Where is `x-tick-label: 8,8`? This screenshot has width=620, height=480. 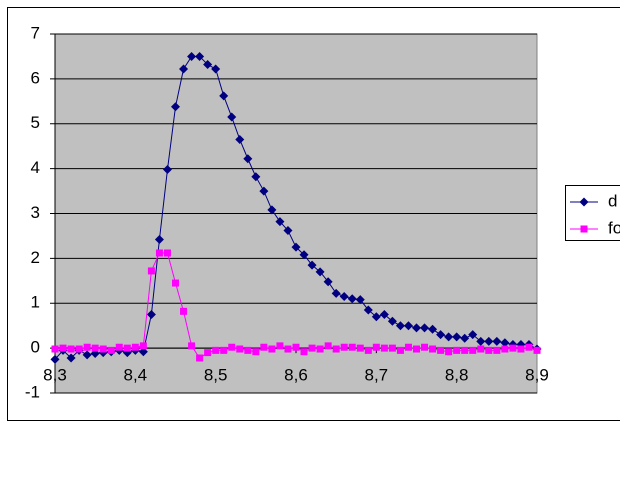 x-tick-label: 8,8 is located at coordinates (457, 375).